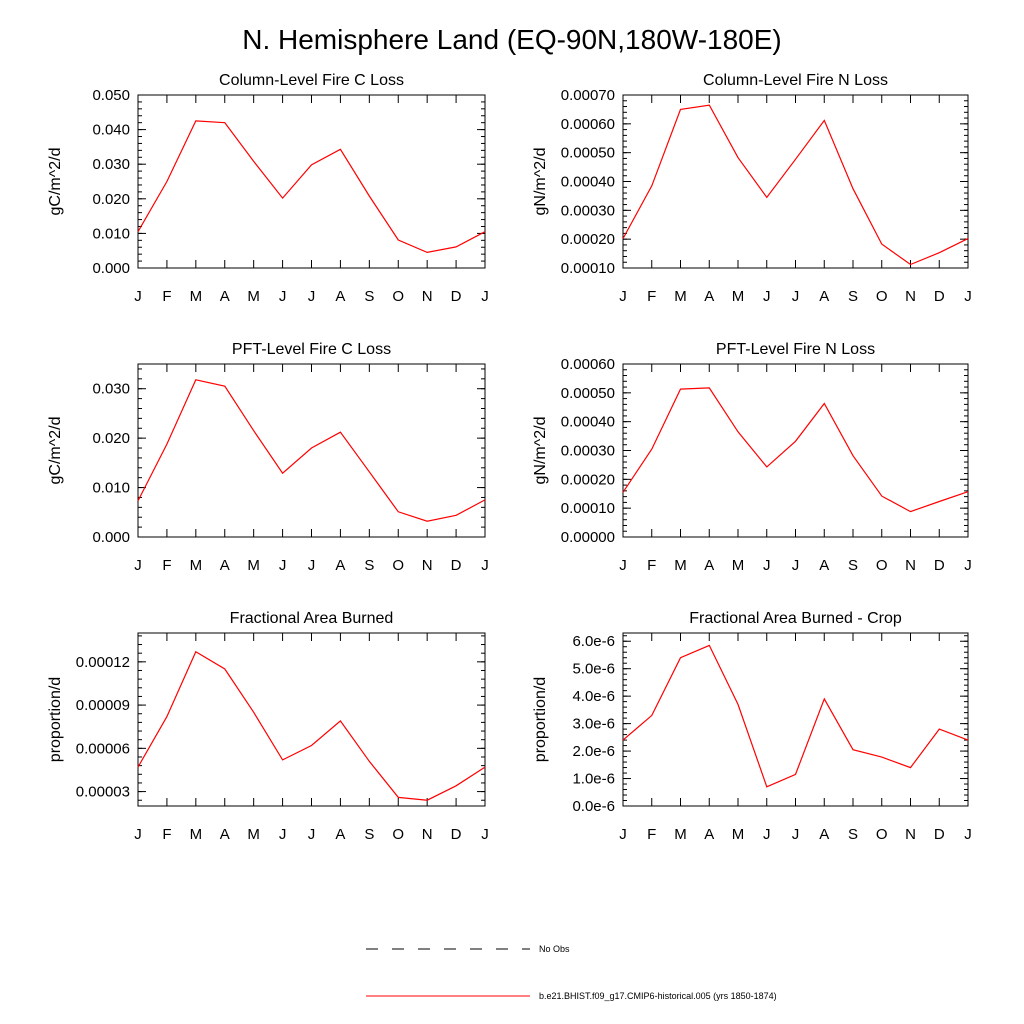  What do you see at coordinates (111, 130) in the screenshot?
I see `y-tick-label: 0.040` at bounding box center [111, 130].